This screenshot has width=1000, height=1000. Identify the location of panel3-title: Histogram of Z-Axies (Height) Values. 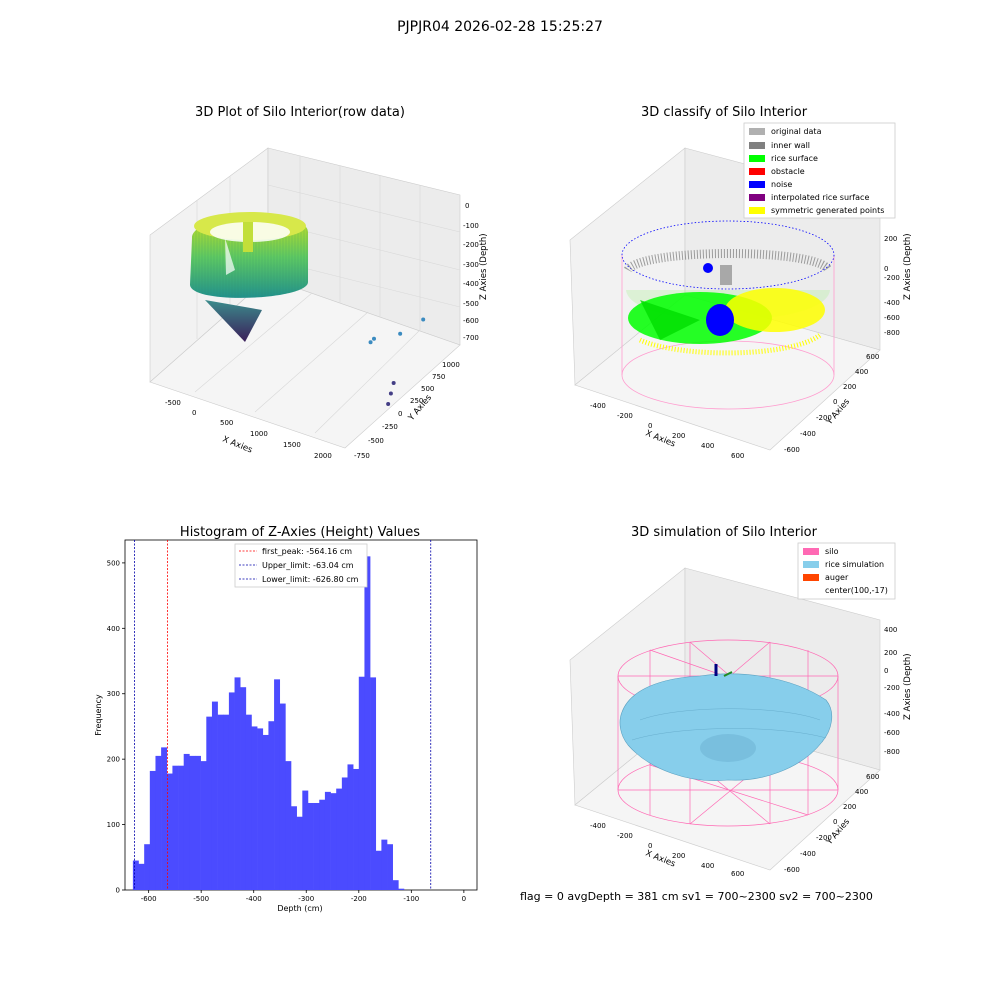
(300, 532).